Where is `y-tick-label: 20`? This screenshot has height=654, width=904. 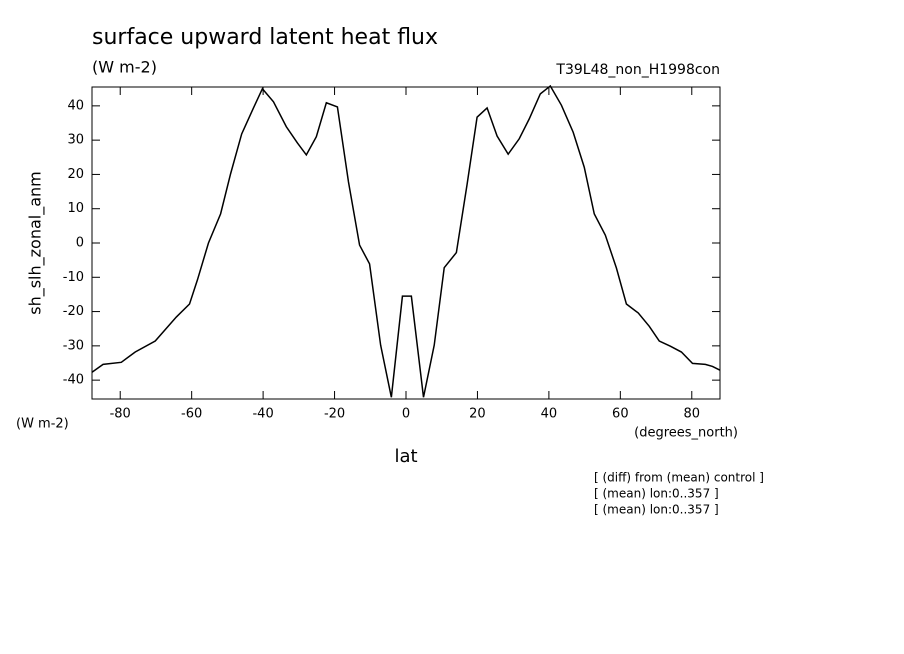 y-tick-label: 20 is located at coordinates (75, 174).